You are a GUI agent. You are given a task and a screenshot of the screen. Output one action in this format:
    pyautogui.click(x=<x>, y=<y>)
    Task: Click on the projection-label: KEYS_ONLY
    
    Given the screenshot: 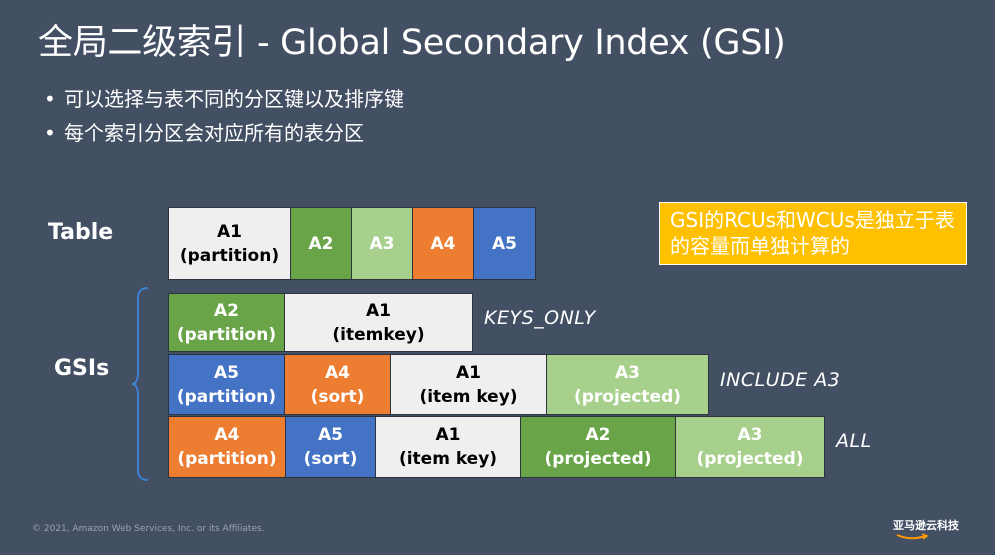 What is the action you would take?
    pyautogui.click(x=540, y=318)
    